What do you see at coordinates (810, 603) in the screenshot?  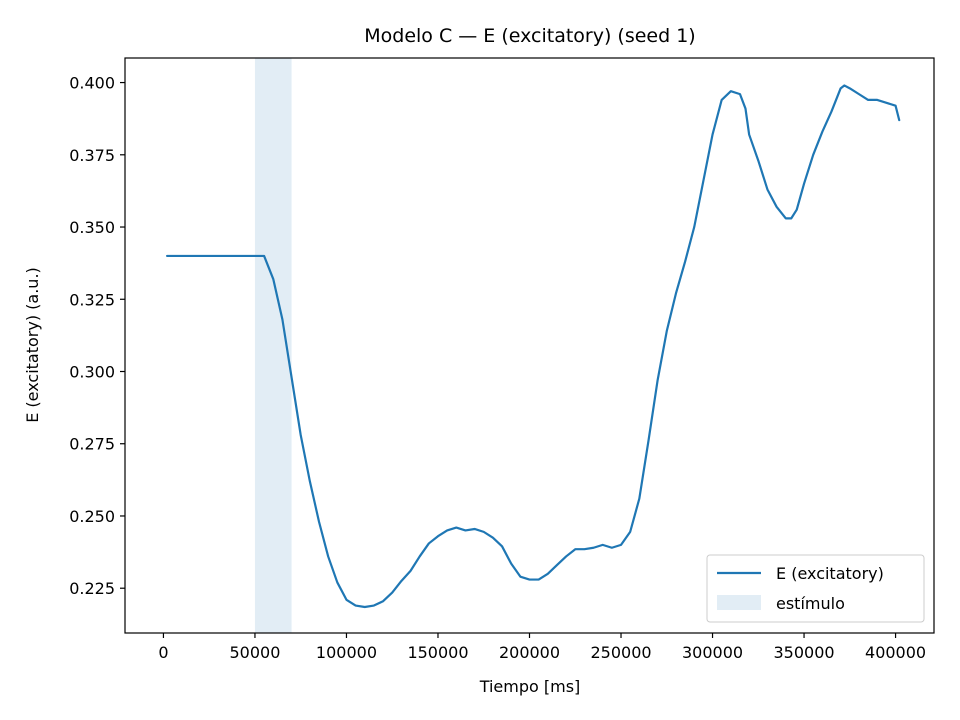 I see `legend-label-estimulo: estímulo` at bounding box center [810, 603].